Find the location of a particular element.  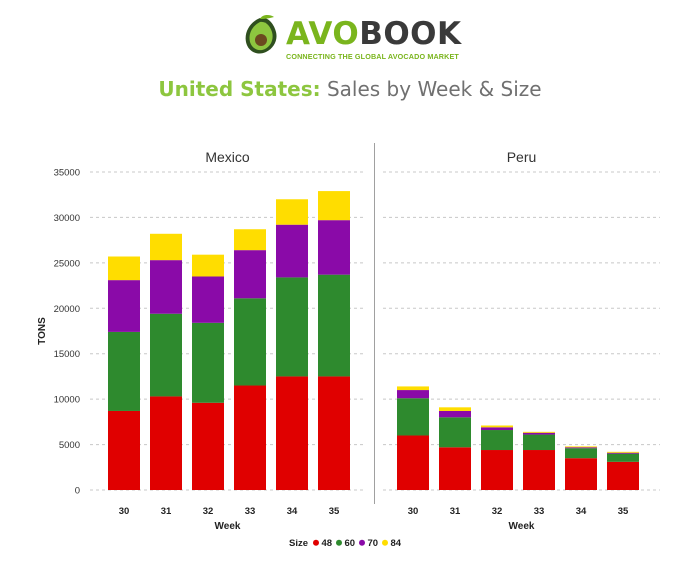

brand-name-book: BOOK is located at coordinates (410, 34).